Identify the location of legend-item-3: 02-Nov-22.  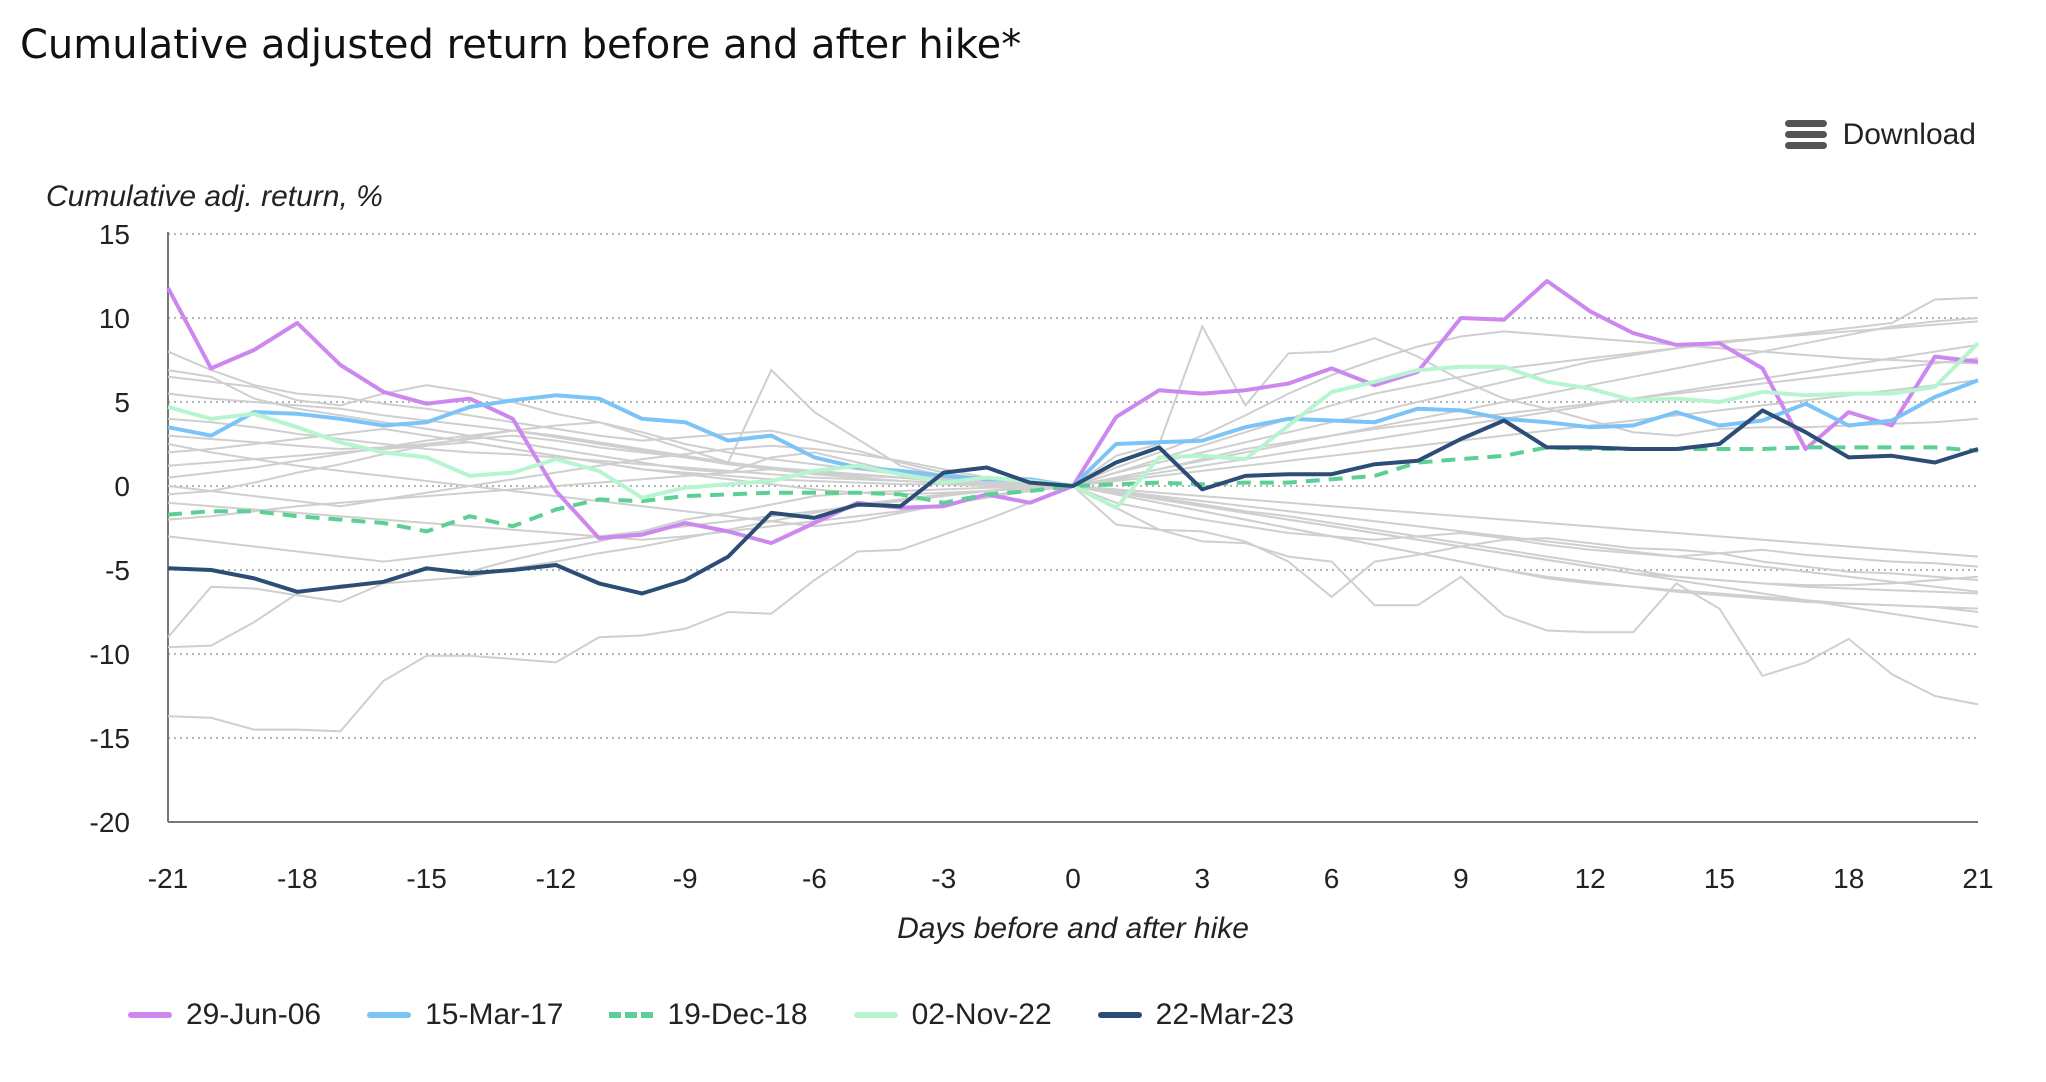
(952, 1015).